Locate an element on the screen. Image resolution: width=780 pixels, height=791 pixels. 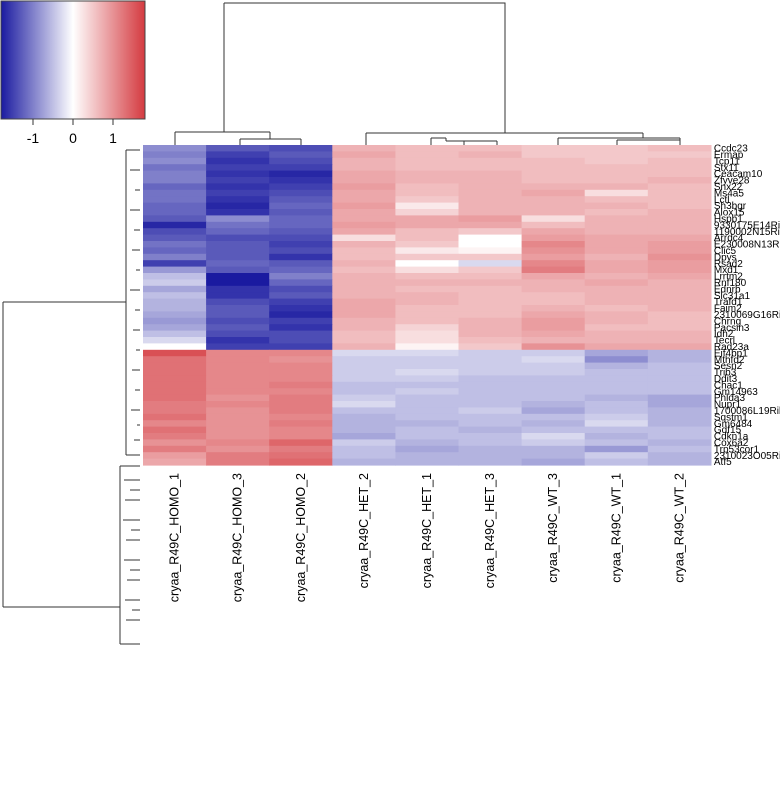
row-label: Clic5 is located at coordinates (725, 251).